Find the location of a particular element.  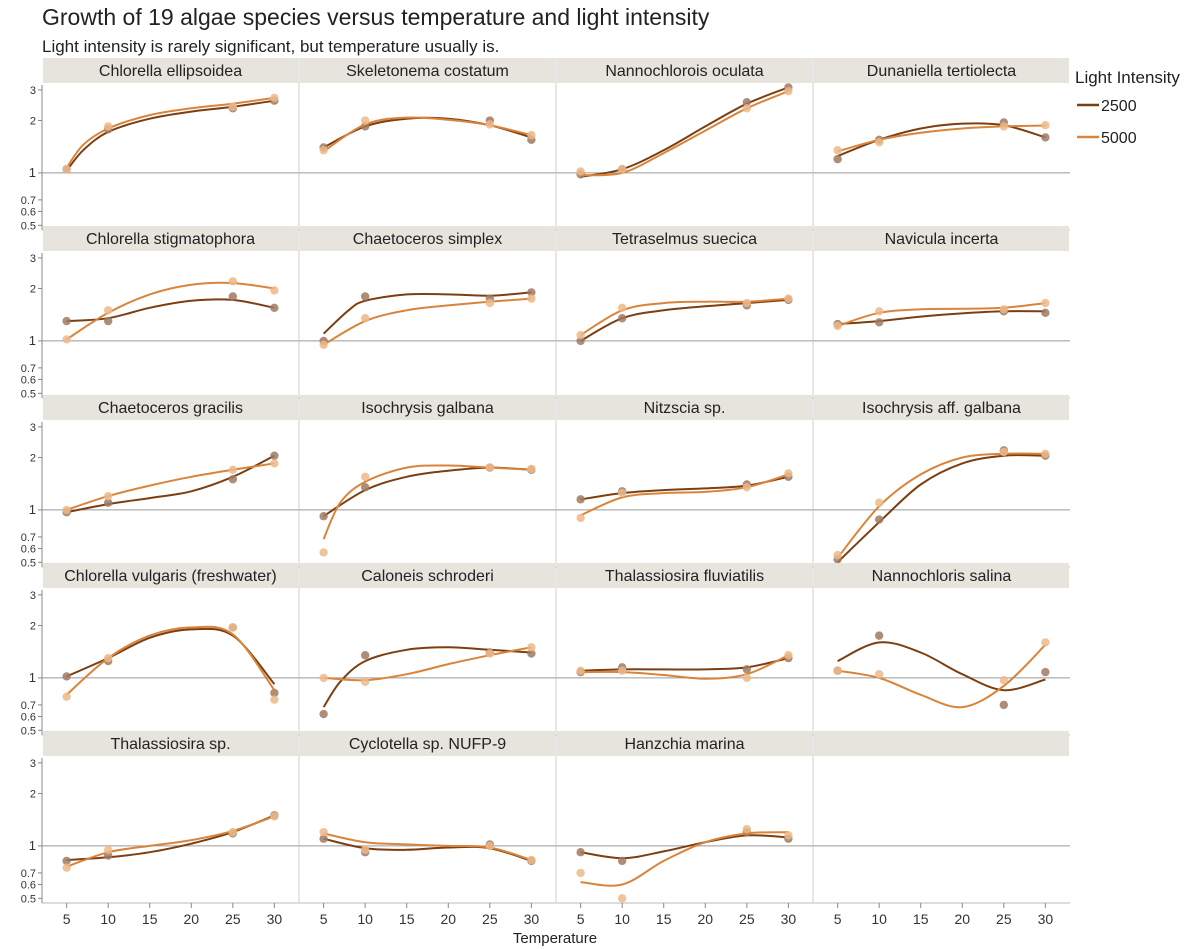

y-tick-label: 0.7 is located at coordinates (28, 369).